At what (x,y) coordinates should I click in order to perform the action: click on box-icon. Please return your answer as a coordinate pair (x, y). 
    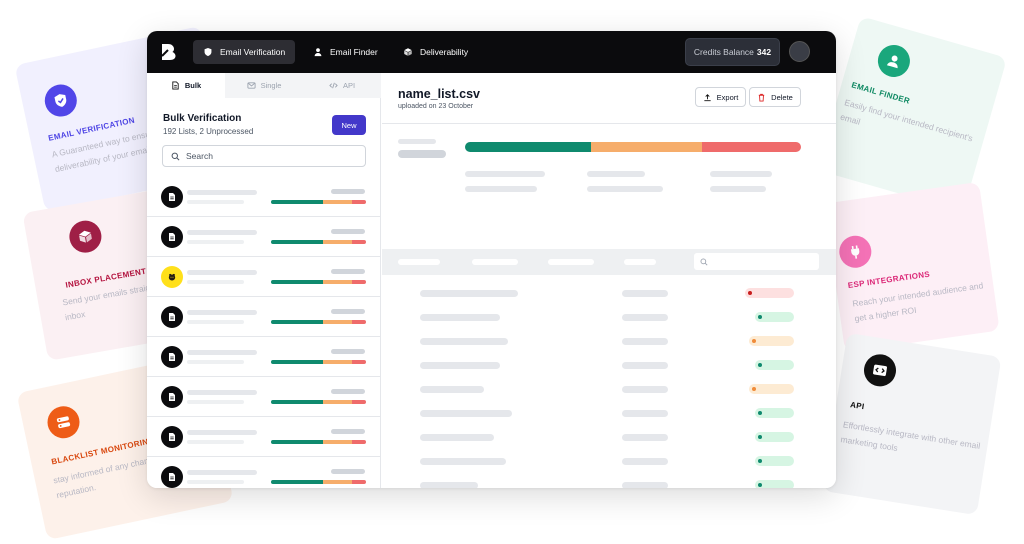
    Looking at the image, I should click on (85, 237).